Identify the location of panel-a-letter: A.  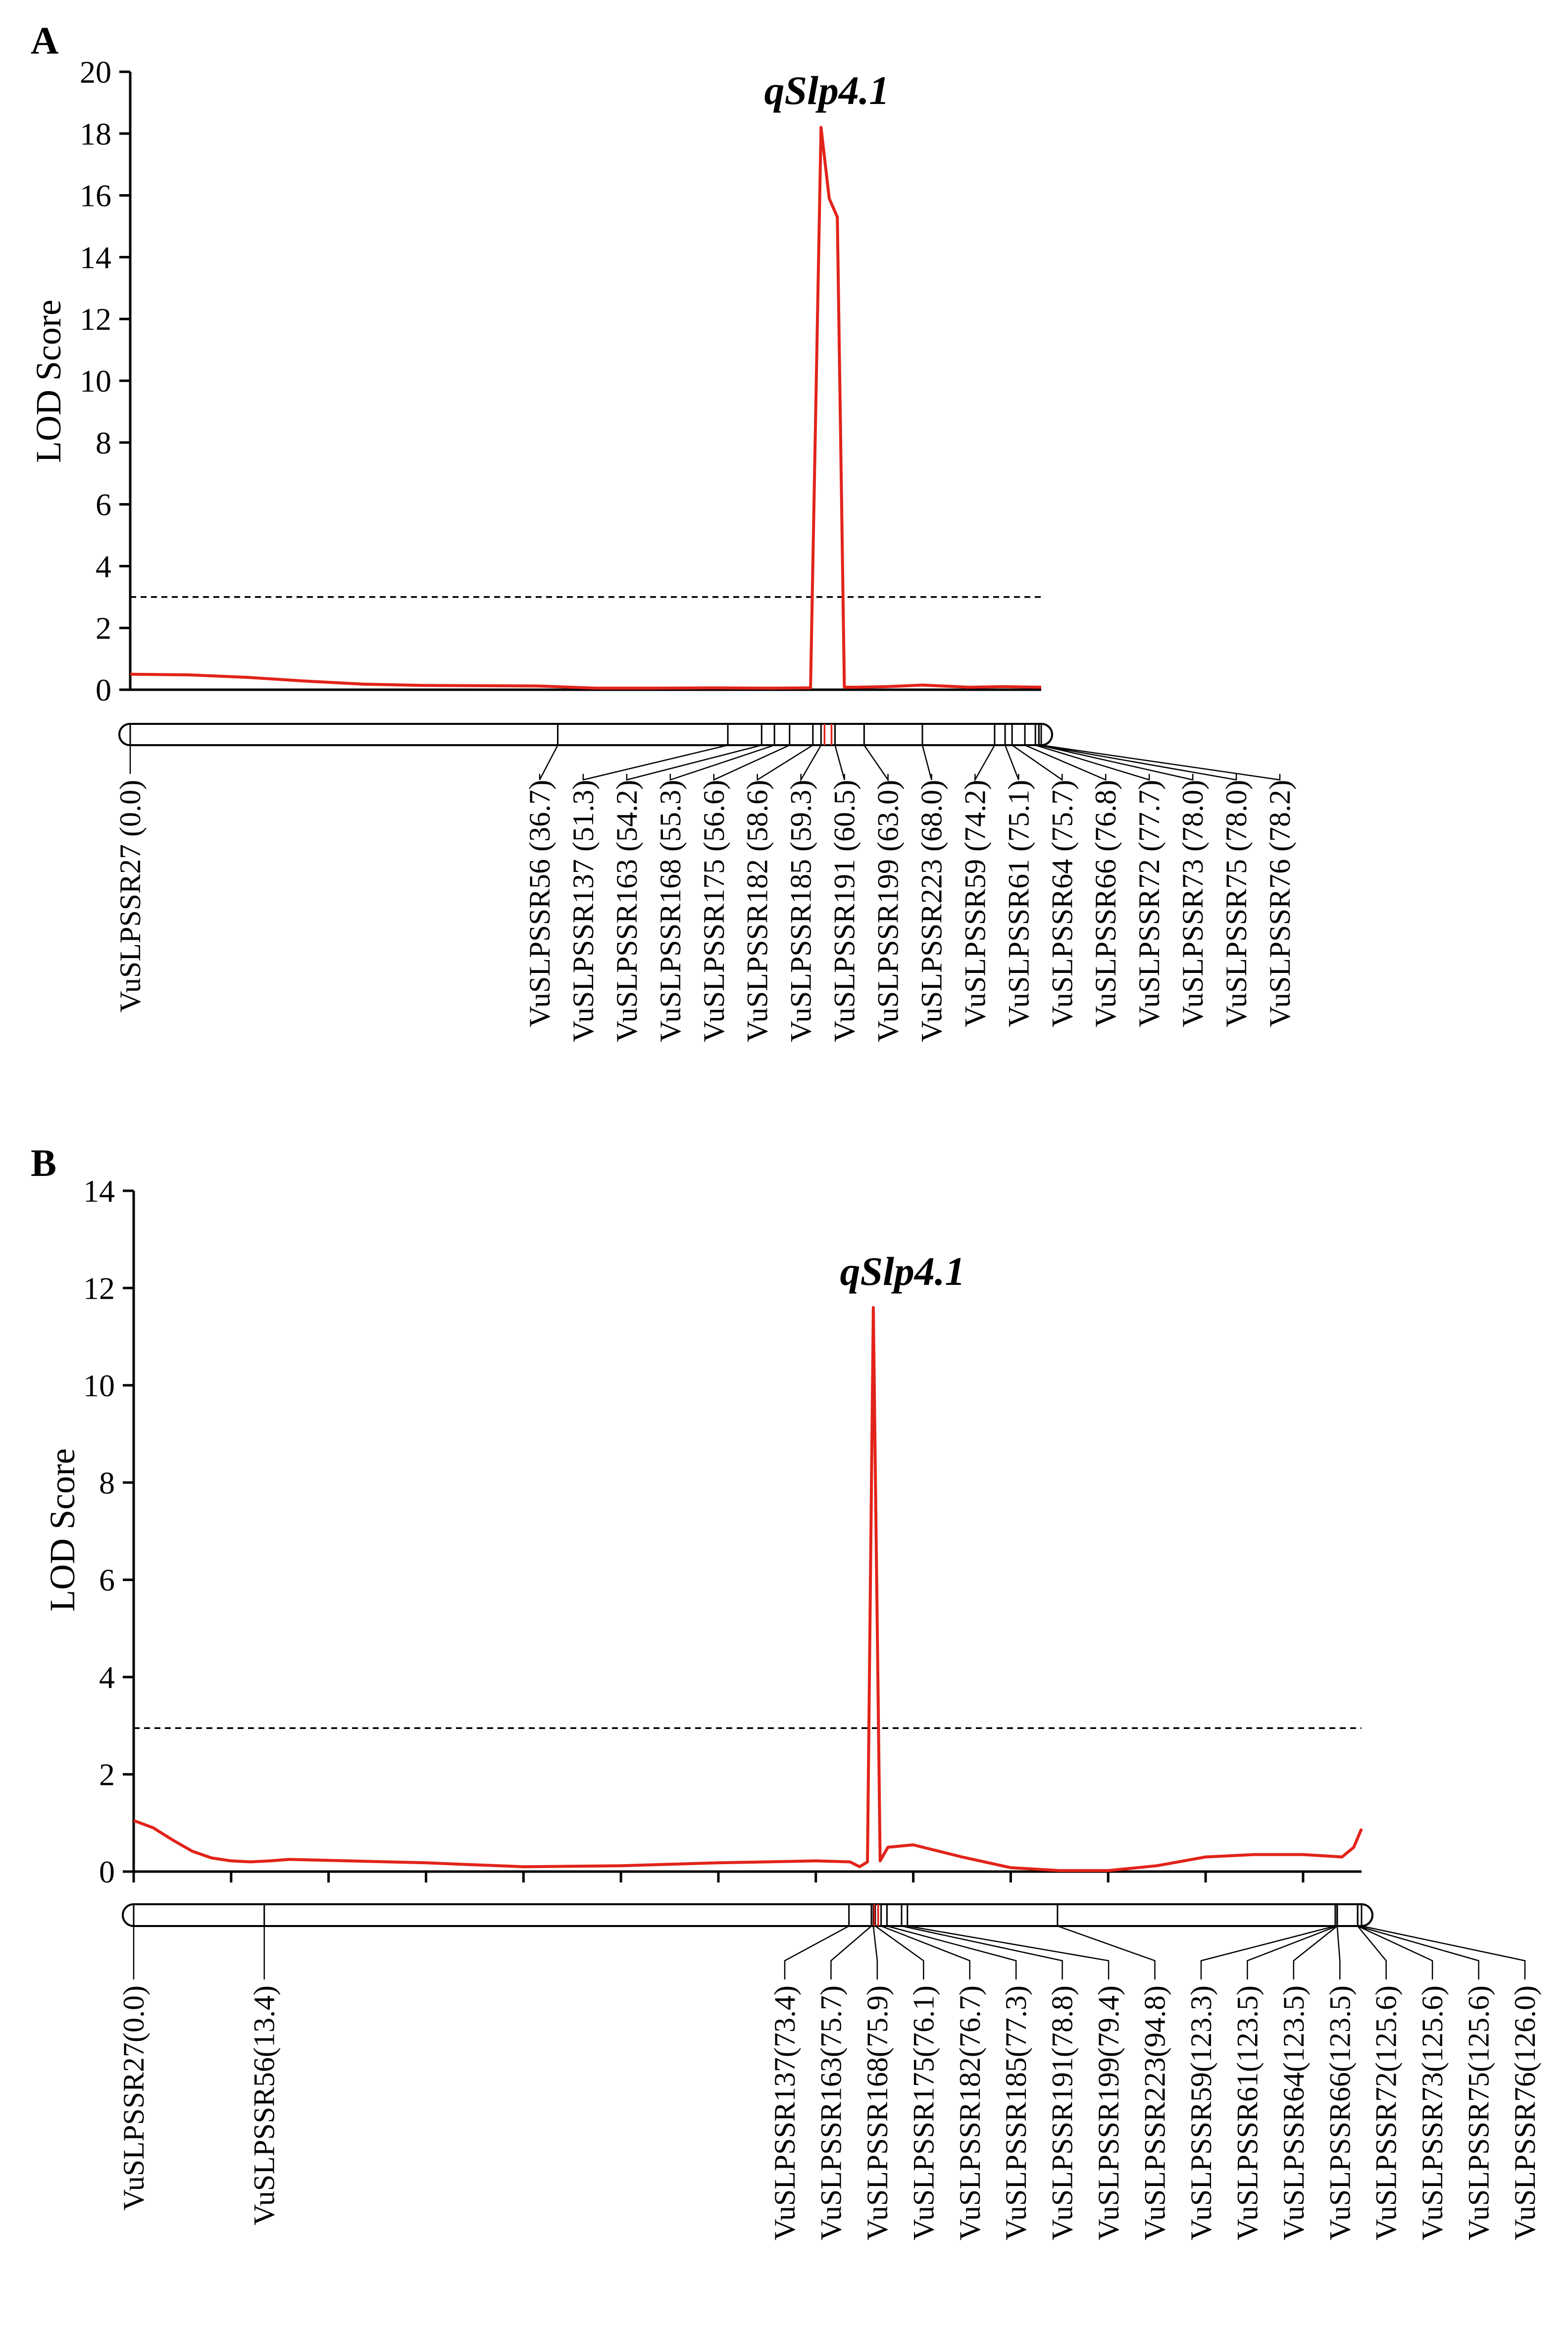
(44, 40).